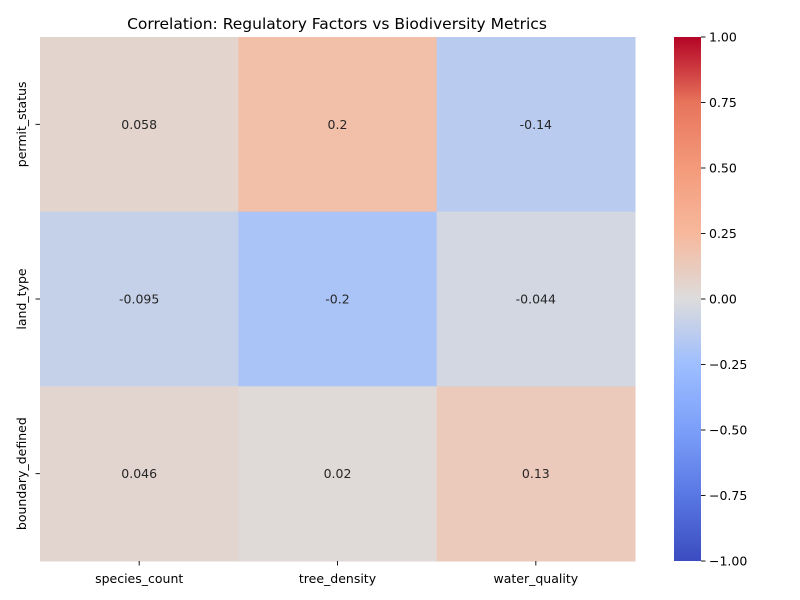  I want to click on heatmap-cell-land_type-species_count, so click(139, 299).